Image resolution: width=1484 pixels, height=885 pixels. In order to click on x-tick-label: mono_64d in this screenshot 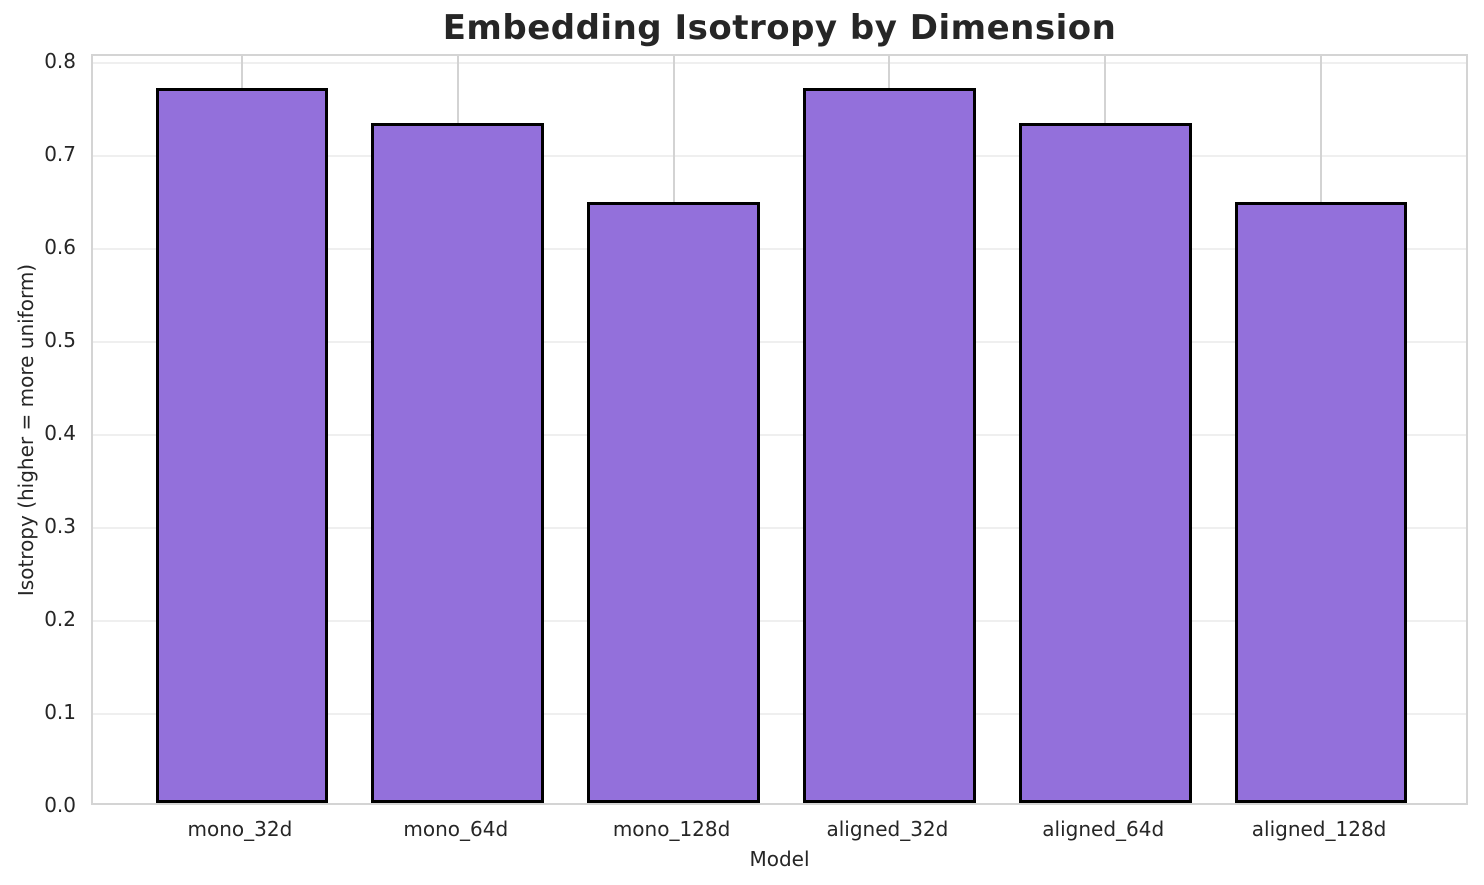, I will do `click(456, 829)`.